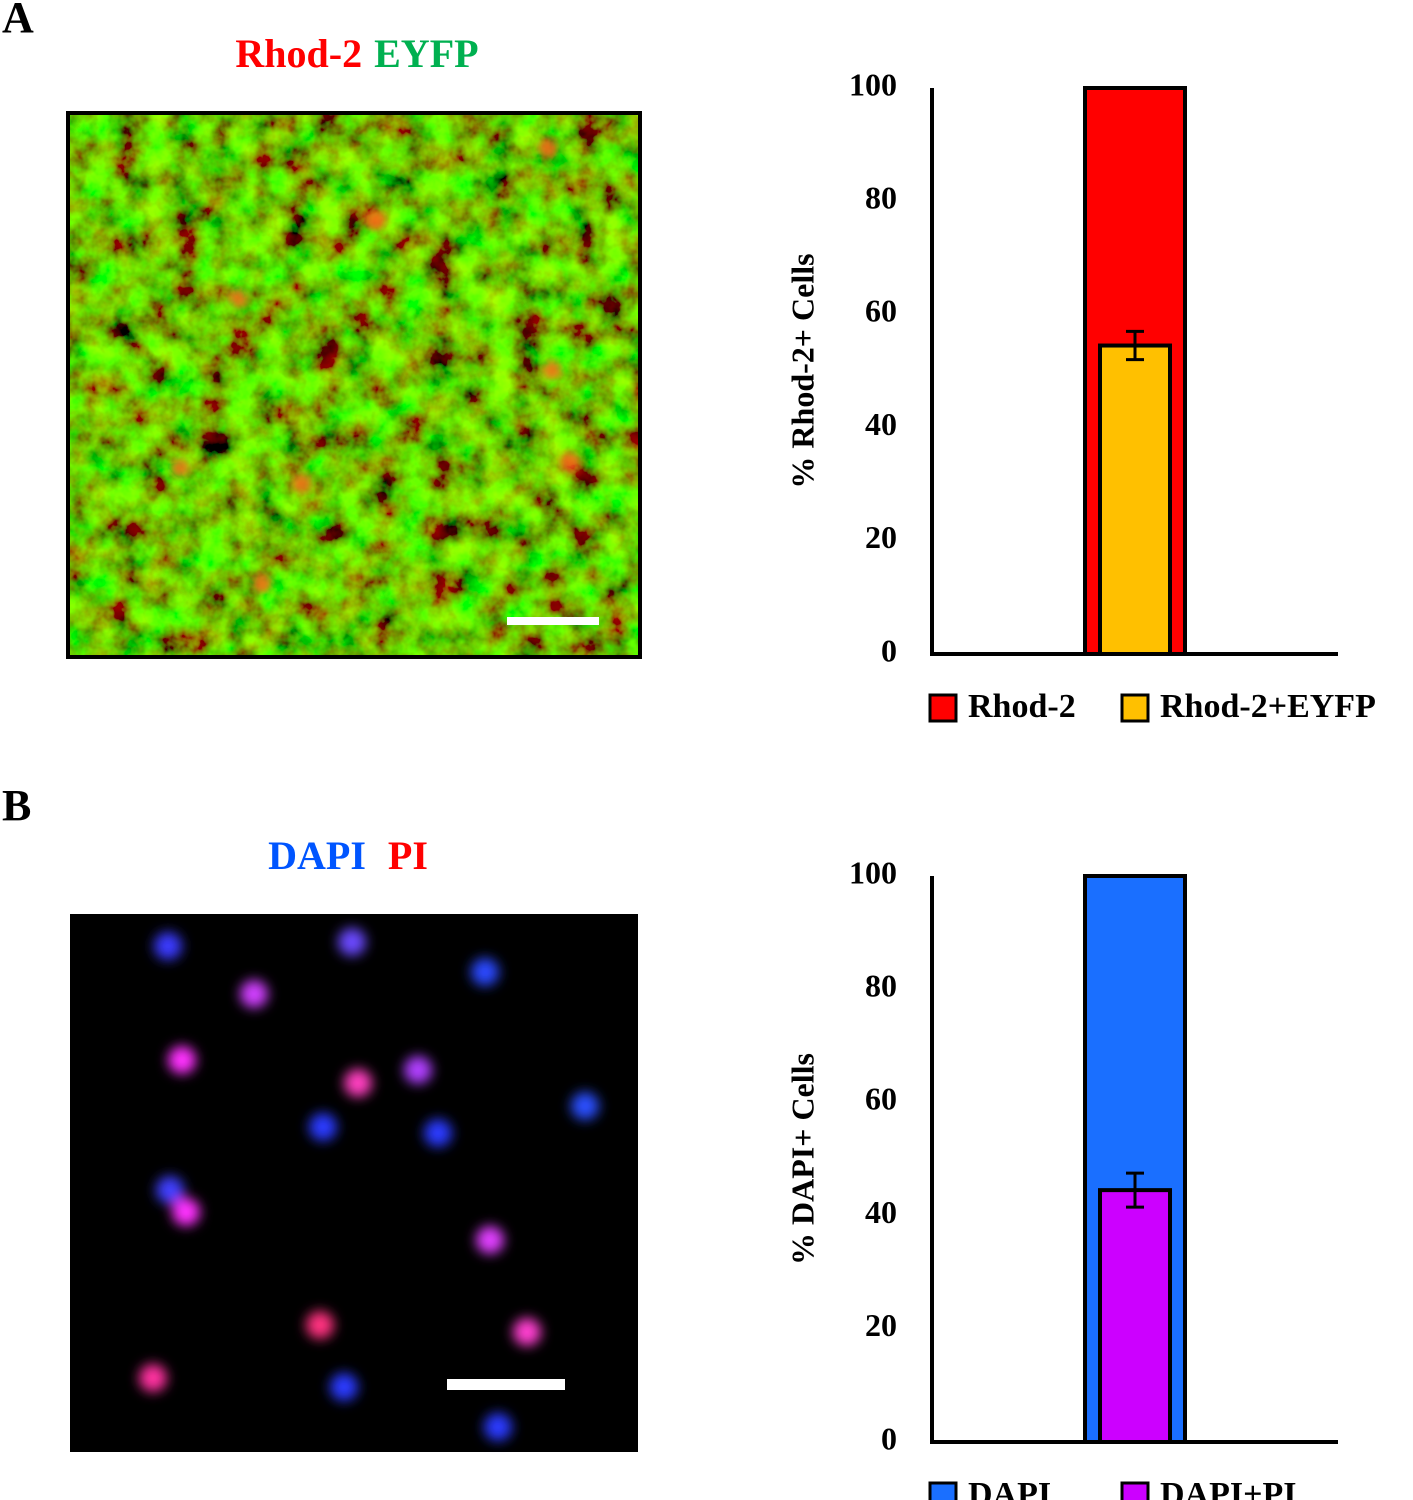 The height and width of the screenshot is (1500, 1413). What do you see at coordinates (1228, 1488) in the screenshot?
I see `legend-label: DAPI+PI` at bounding box center [1228, 1488].